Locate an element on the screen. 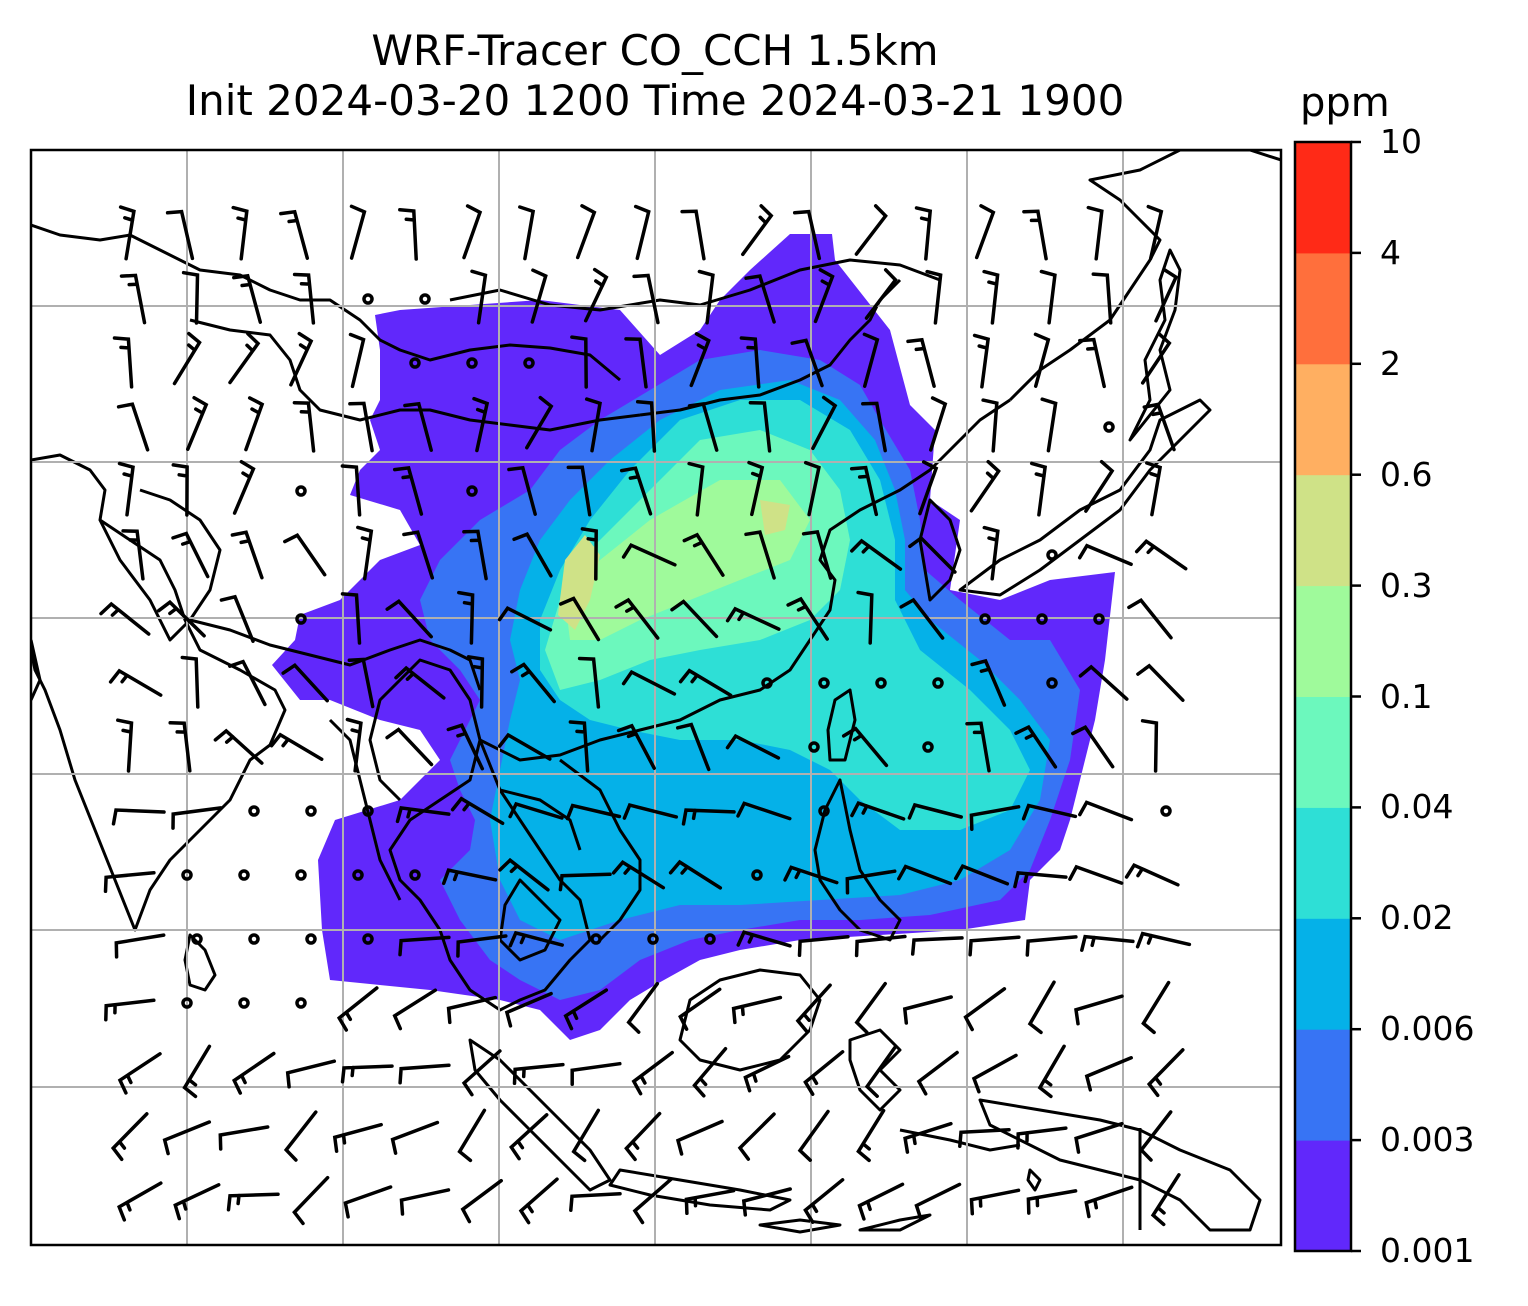 This screenshot has width=1528, height=1306. colorbar-frame is located at coordinates (1323, 696).